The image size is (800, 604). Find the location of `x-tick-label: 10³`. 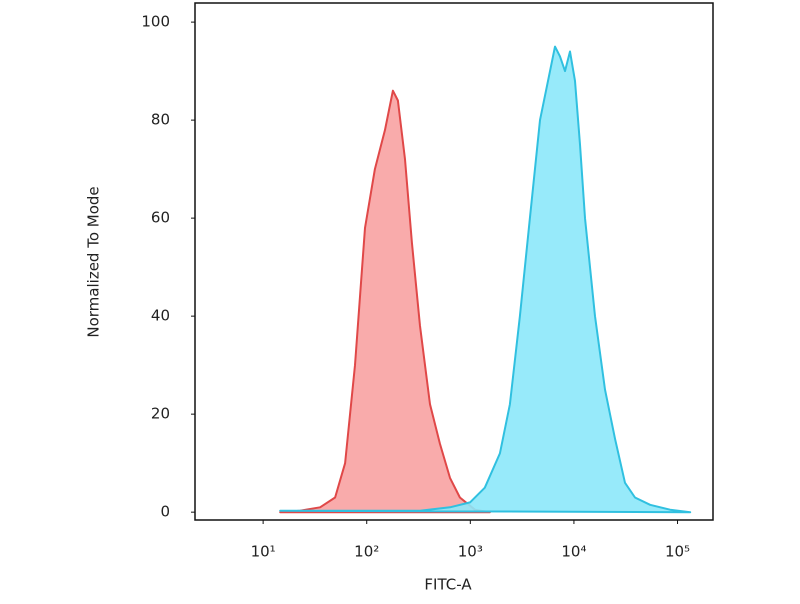

x-tick-label: 10³ is located at coordinates (470, 552).